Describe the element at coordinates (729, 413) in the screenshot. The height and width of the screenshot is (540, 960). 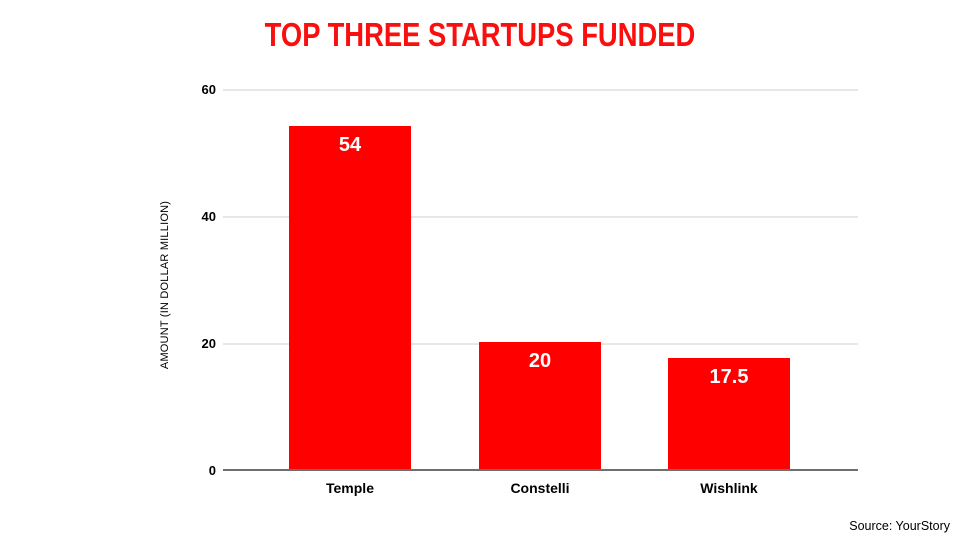
I see `bar-wishlink: 17.5` at that location.